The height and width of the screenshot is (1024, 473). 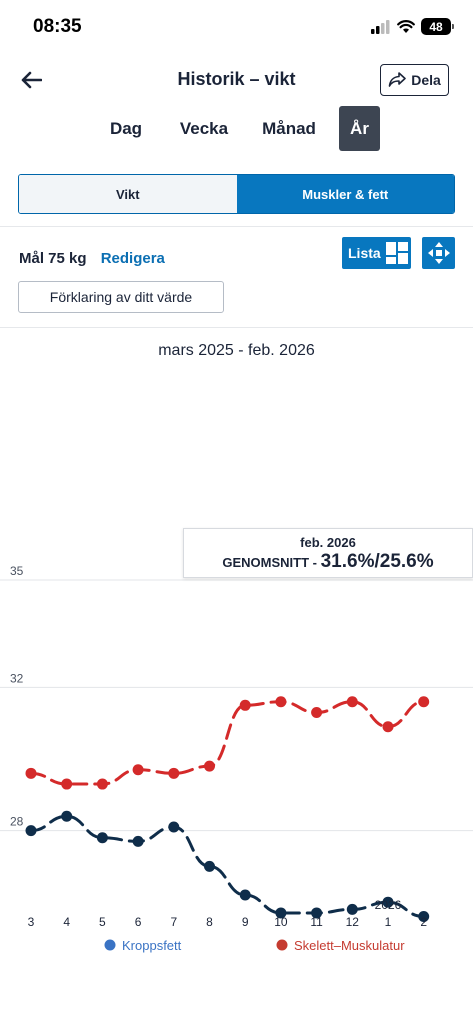 What do you see at coordinates (53, 258) in the screenshot?
I see `goal-label: Mål 75 kg` at bounding box center [53, 258].